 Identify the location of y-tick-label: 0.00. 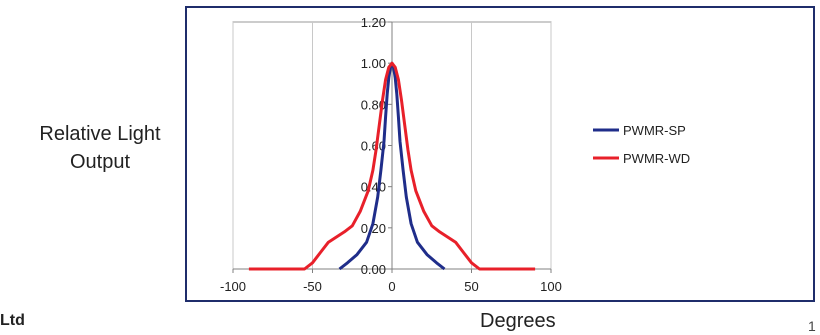
(373, 269).